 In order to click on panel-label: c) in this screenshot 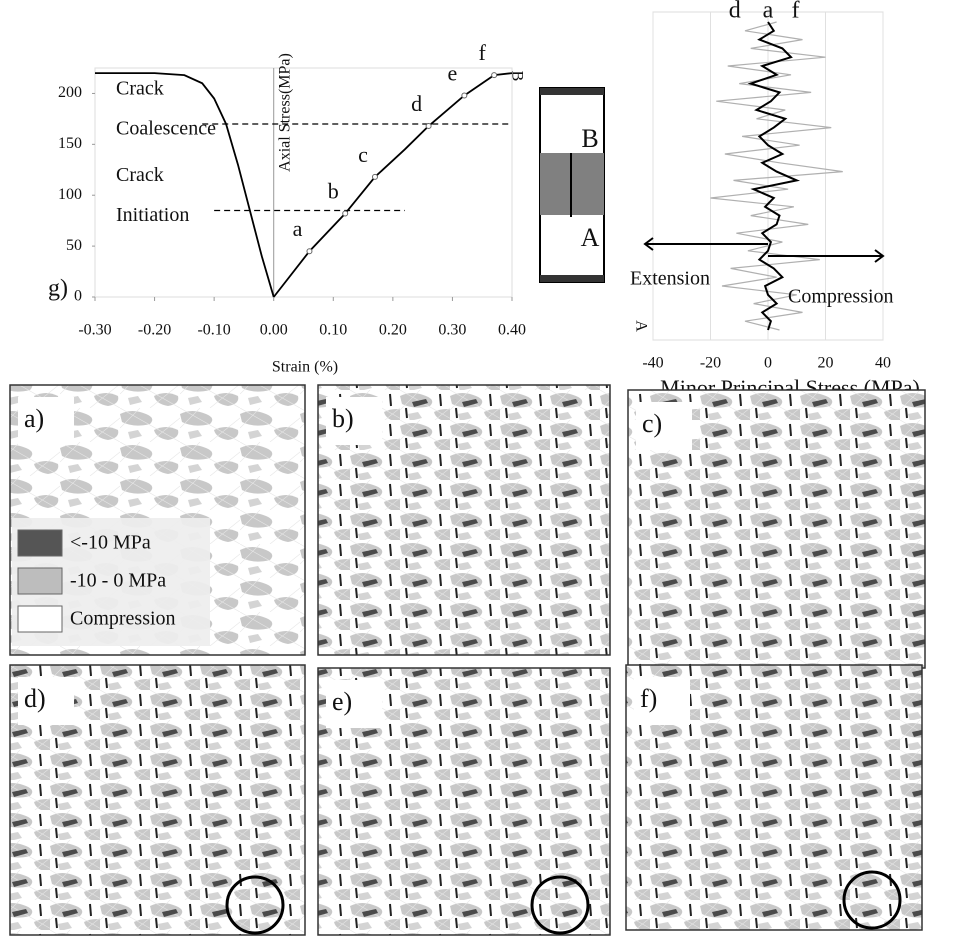, I will do `click(652, 423)`.